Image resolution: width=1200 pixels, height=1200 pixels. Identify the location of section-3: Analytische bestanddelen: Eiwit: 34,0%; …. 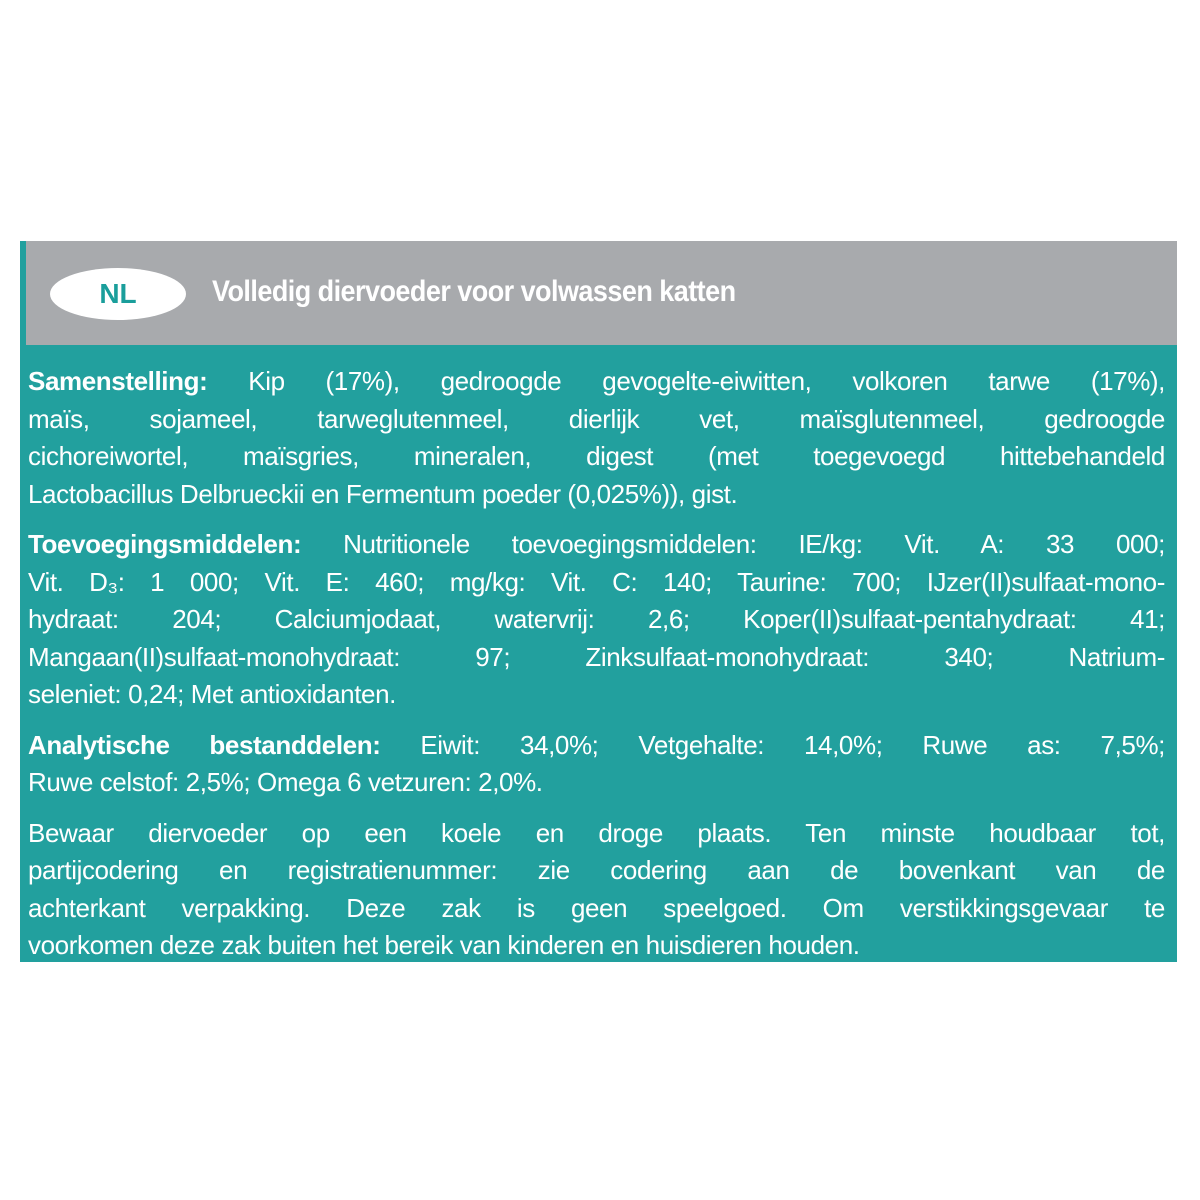
(596, 764).